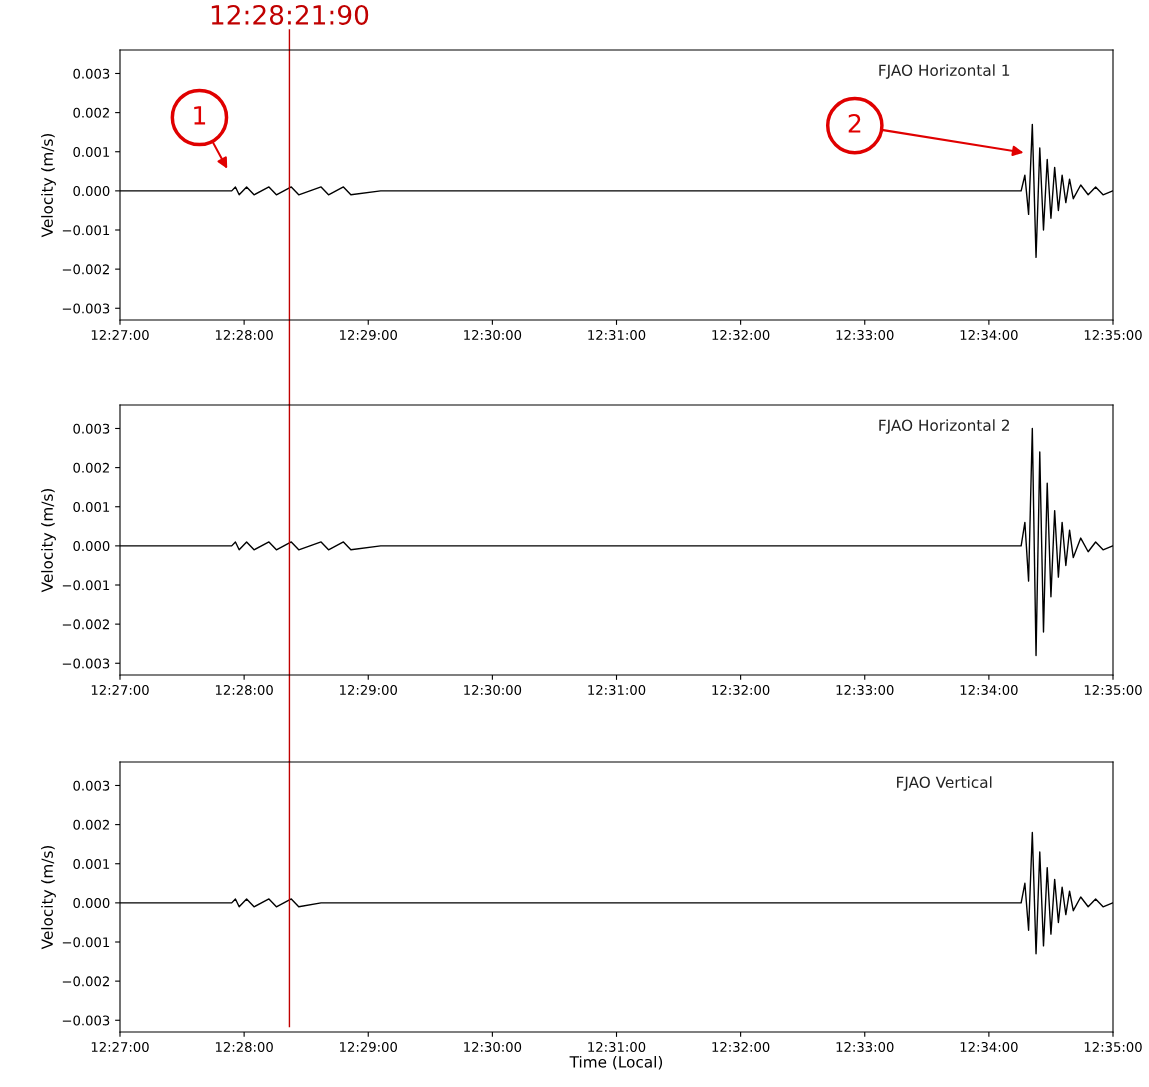 Image resolution: width=1149 pixels, height=1087 pixels. I want to click on x-axis-title: Time (Local), so click(616, 1062).